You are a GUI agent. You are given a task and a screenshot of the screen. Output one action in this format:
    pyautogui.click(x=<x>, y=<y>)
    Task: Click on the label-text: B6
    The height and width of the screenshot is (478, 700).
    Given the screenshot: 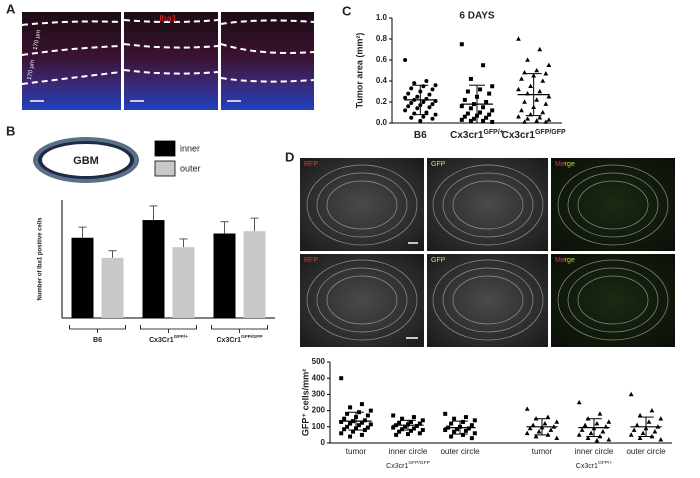 What is the action you would take?
    pyautogui.click(x=420, y=135)
    